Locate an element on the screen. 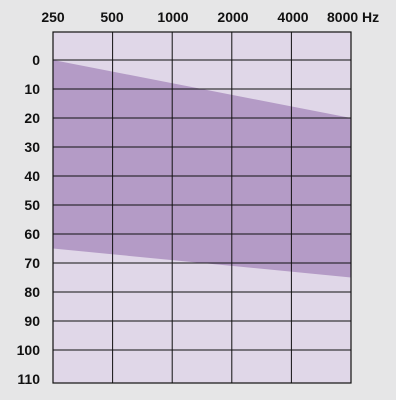  x-tick-label: 2000 is located at coordinates (232, 17).